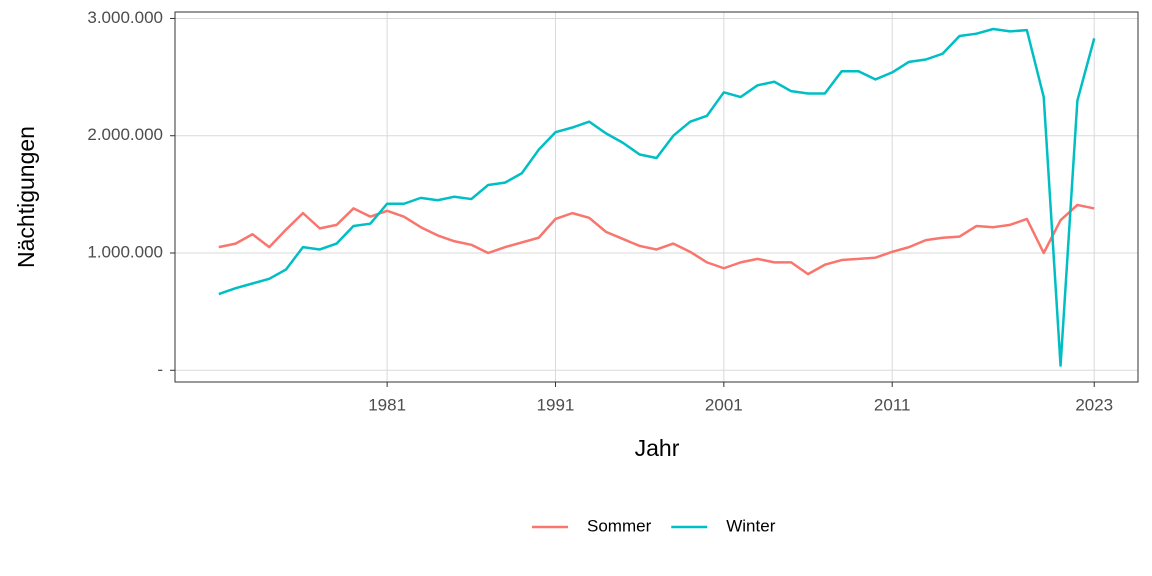 The width and height of the screenshot is (1152, 576). Describe the element at coordinates (656, 239) in the screenshot. I see `line` at that location.